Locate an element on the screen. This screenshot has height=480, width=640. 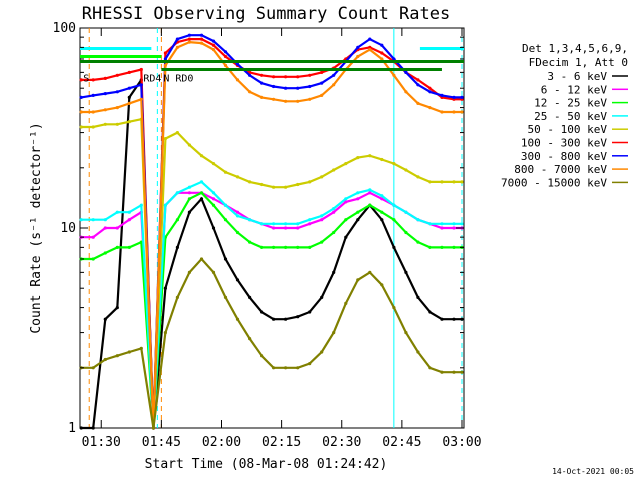
chart-title: RHESSI Observing Summary Count Rates is located at coordinates (266, 14).